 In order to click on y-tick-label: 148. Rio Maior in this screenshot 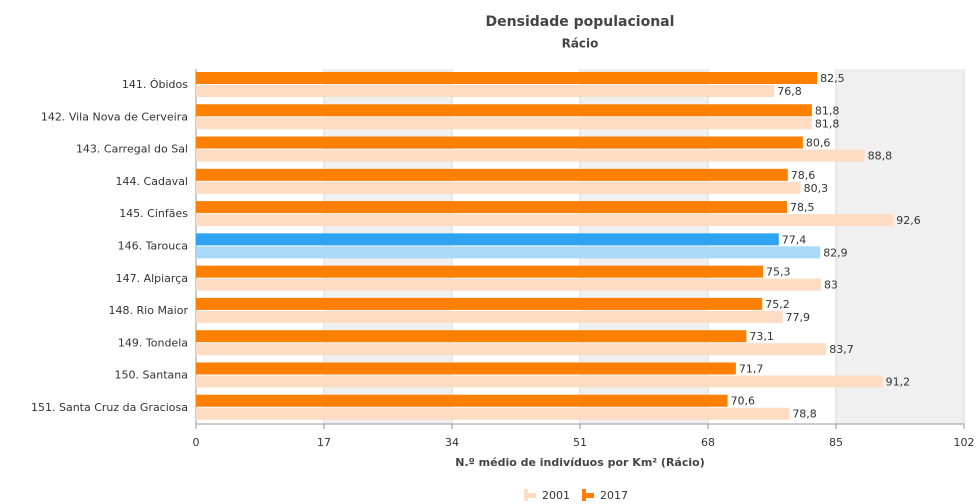, I will do `click(149, 310)`.